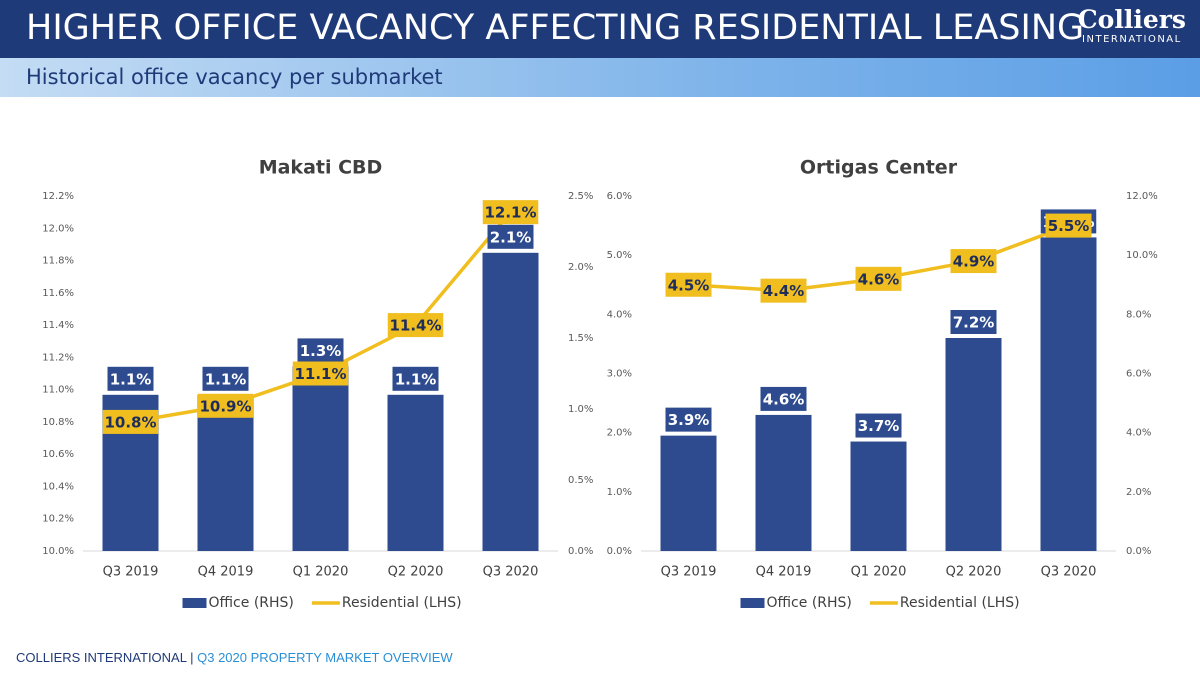  I want to click on y2-tick-label: 6.0%, so click(1138, 374).